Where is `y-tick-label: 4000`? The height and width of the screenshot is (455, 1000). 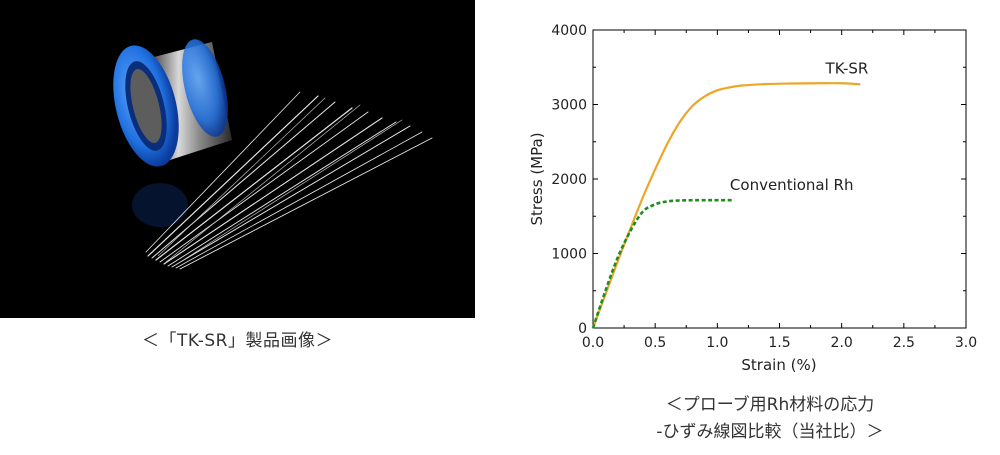 y-tick-label: 4000 is located at coordinates (569, 31).